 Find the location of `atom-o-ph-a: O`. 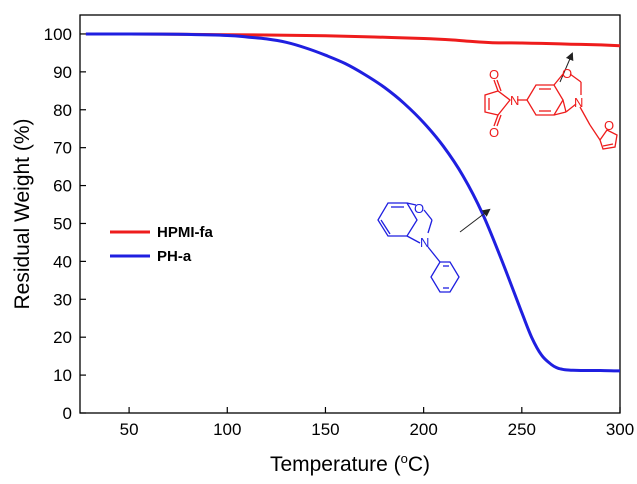

atom-o-ph-a: O is located at coordinates (419, 208).